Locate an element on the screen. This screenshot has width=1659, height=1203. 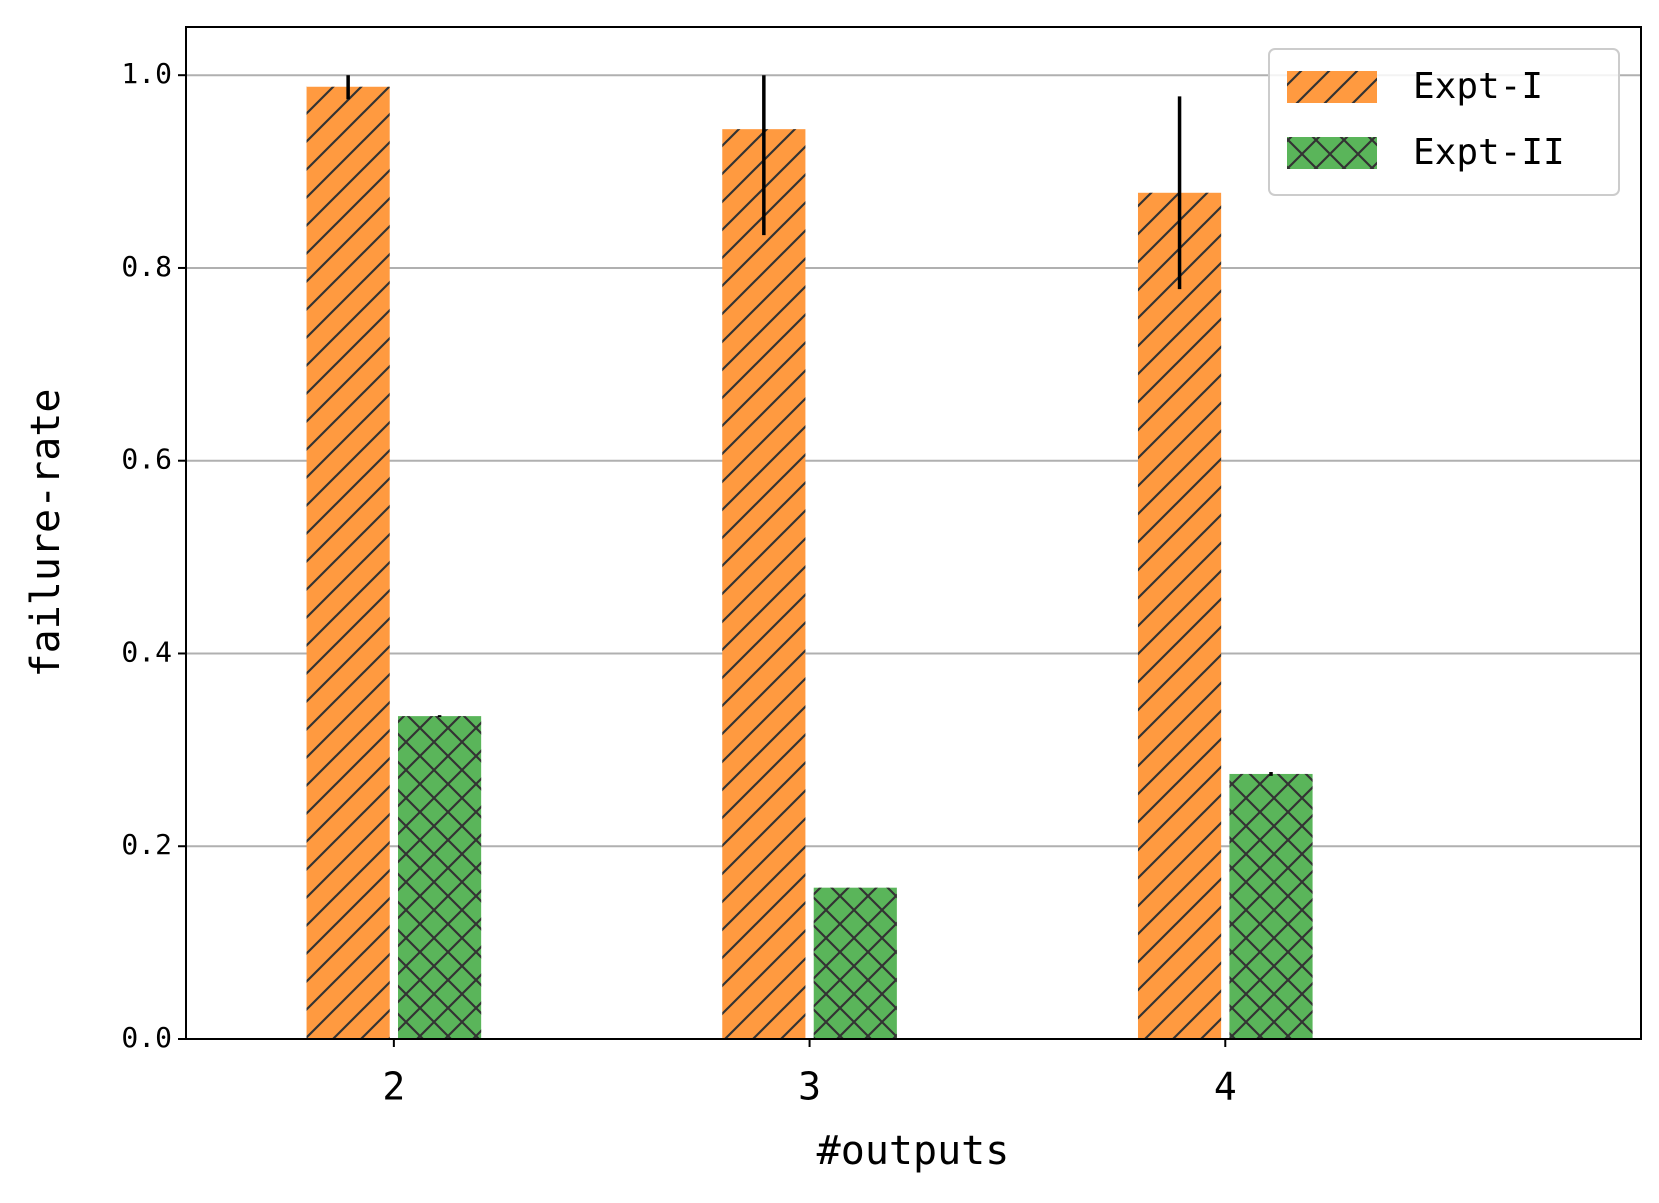
x-axis-label: #outputs is located at coordinates (913, 1151).